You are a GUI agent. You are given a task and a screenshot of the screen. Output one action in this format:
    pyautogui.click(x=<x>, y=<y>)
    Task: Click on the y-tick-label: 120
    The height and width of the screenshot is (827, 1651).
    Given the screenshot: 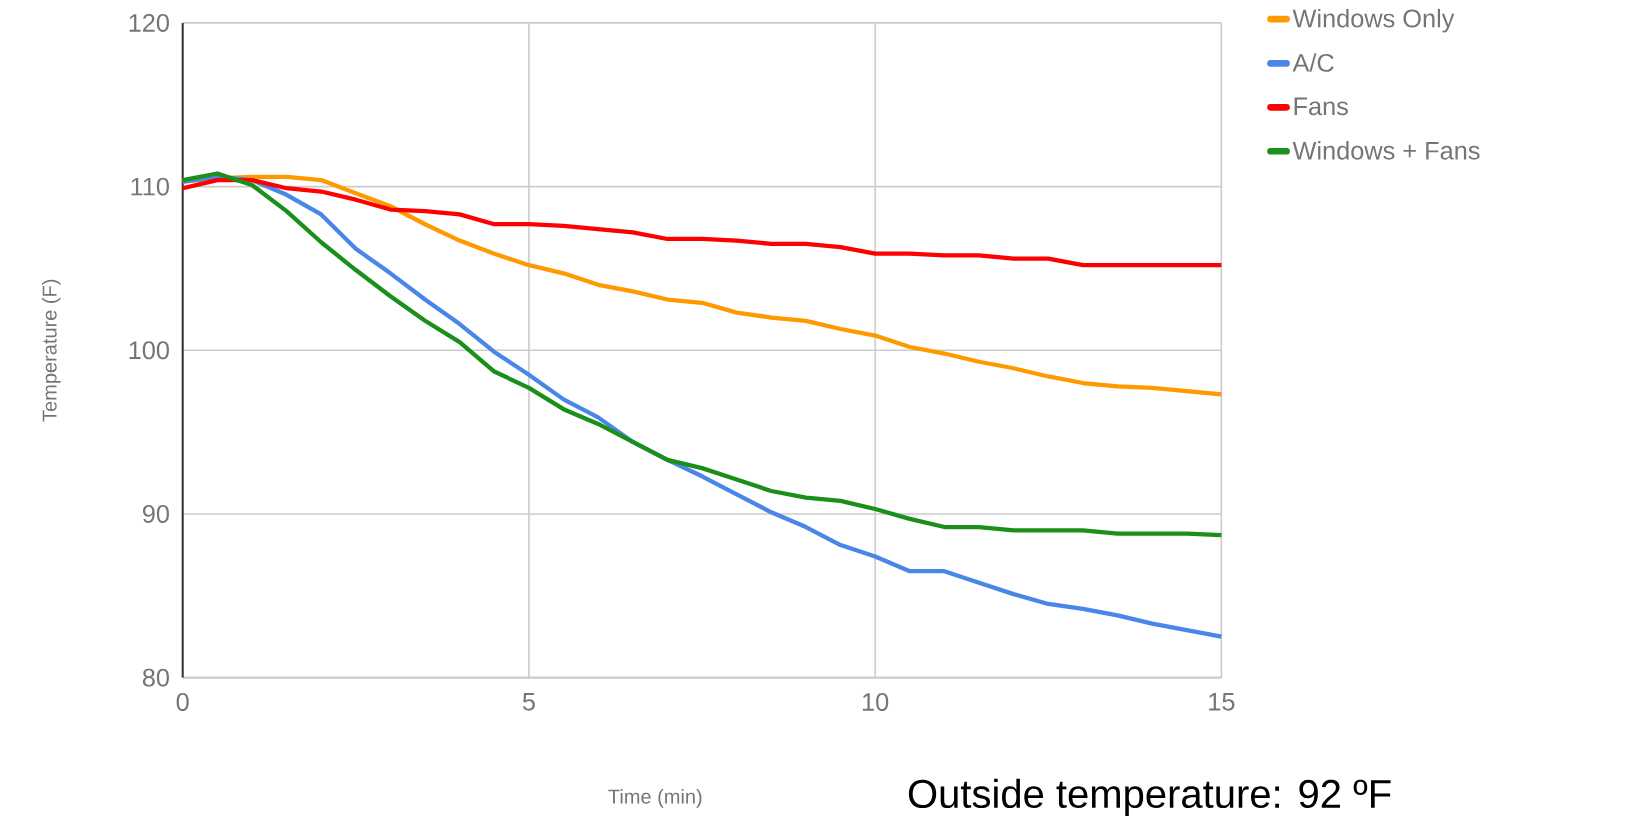 What is the action you would take?
    pyautogui.click(x=149, y=22)
    